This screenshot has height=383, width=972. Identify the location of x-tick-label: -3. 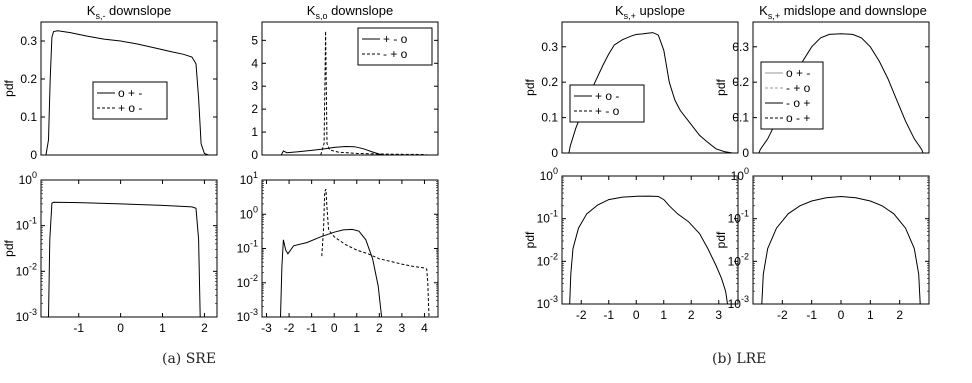
(266, 328).